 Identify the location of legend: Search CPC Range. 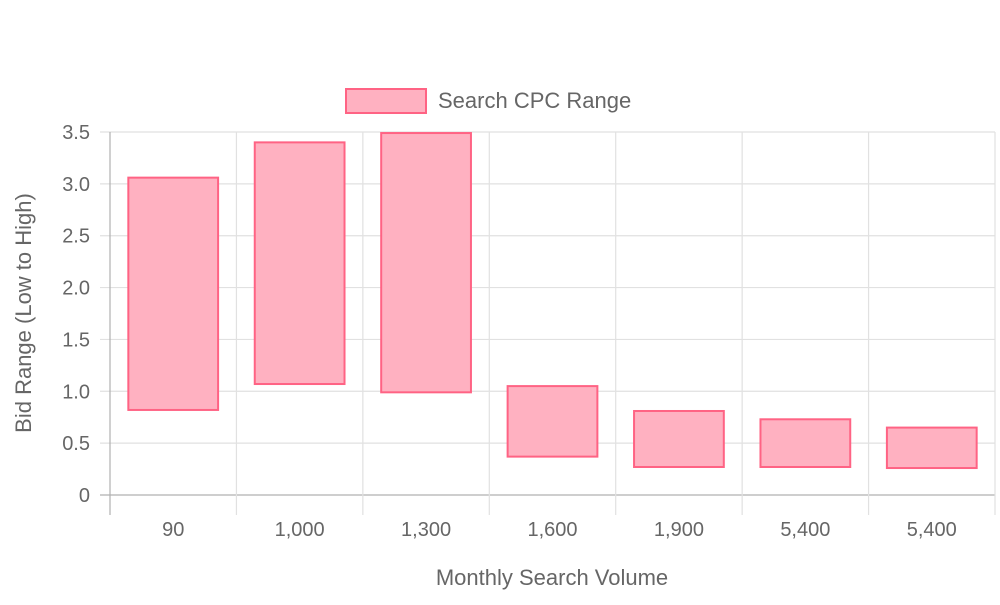
(488, 101).